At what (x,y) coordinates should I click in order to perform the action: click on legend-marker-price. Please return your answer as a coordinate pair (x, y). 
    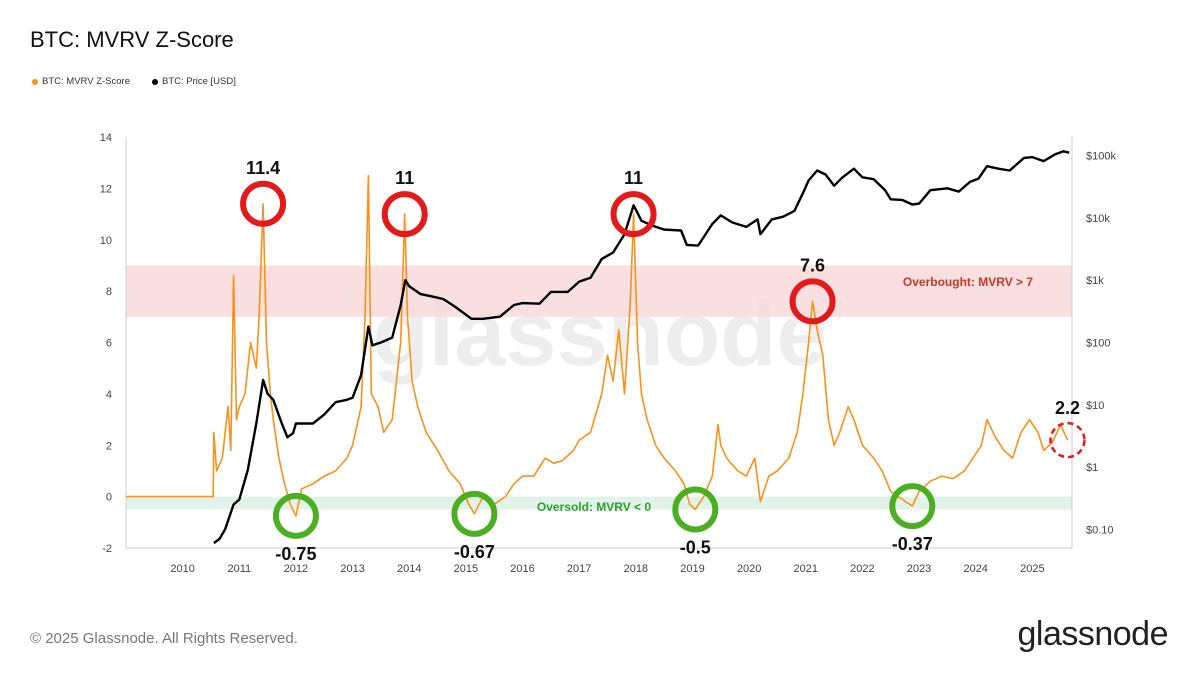
    Looking at the image, I should click on (154, 81).